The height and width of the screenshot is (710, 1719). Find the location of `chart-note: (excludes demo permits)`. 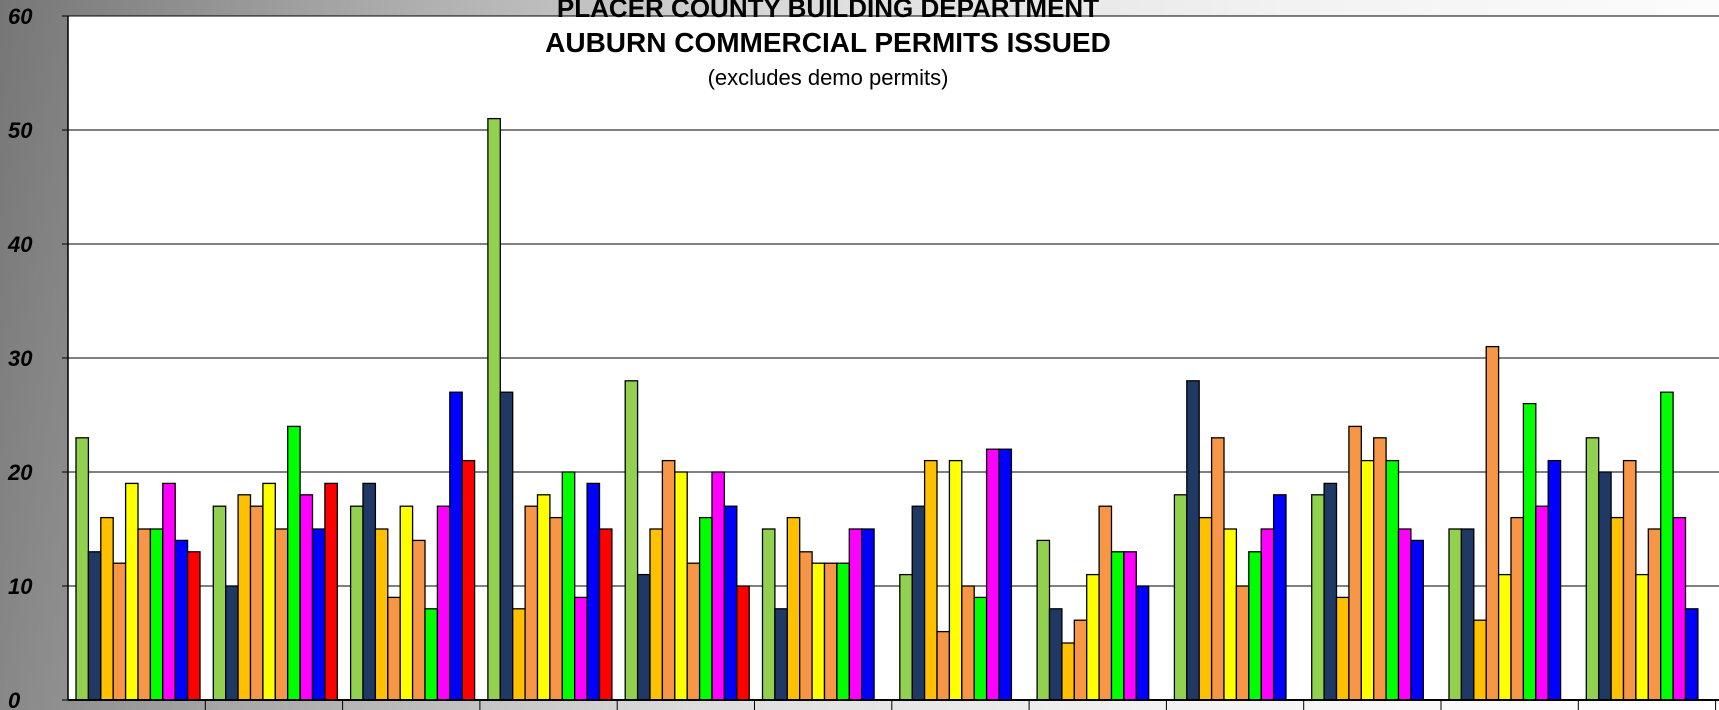

chart-note: (excludes demo permits) is located at coordinates (828, 77).